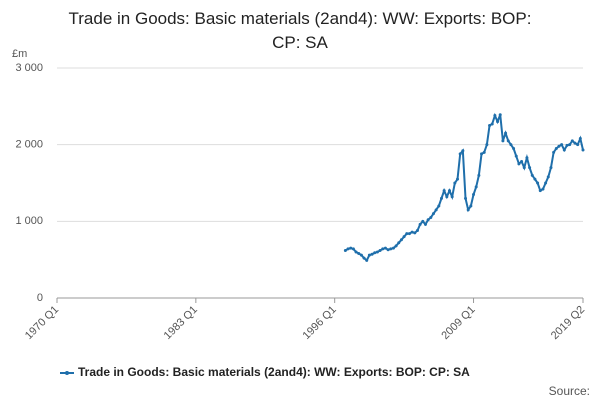 The image size is (600, 400). What do you see at coordinates (569, 391) in the screenshot?
I see `source: Source:` at bounding box center [569, 391].